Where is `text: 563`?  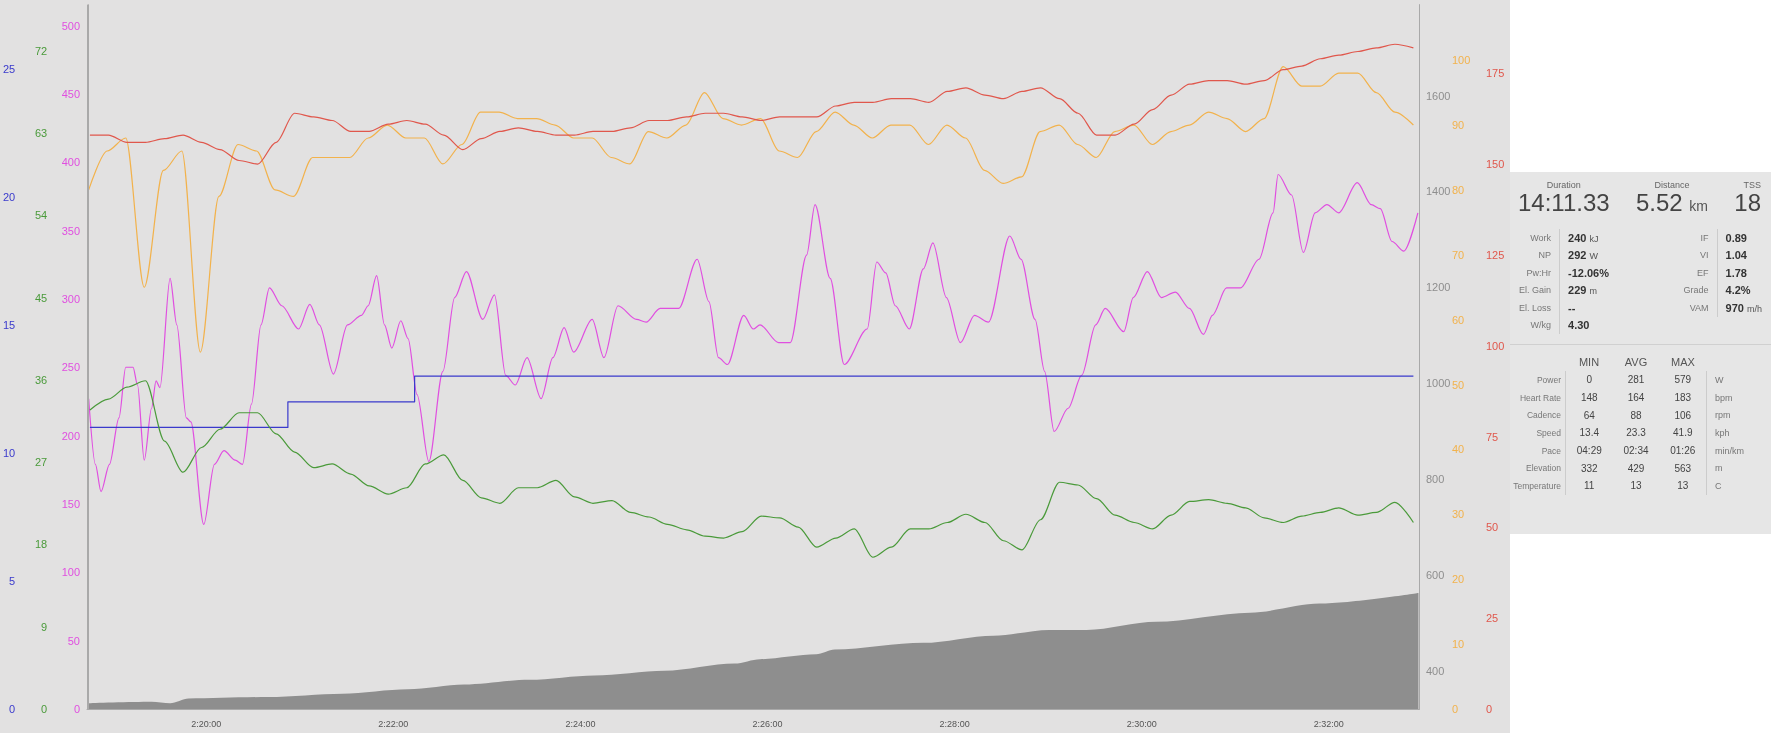
text: 563 is located at coordinates (1683, 468).